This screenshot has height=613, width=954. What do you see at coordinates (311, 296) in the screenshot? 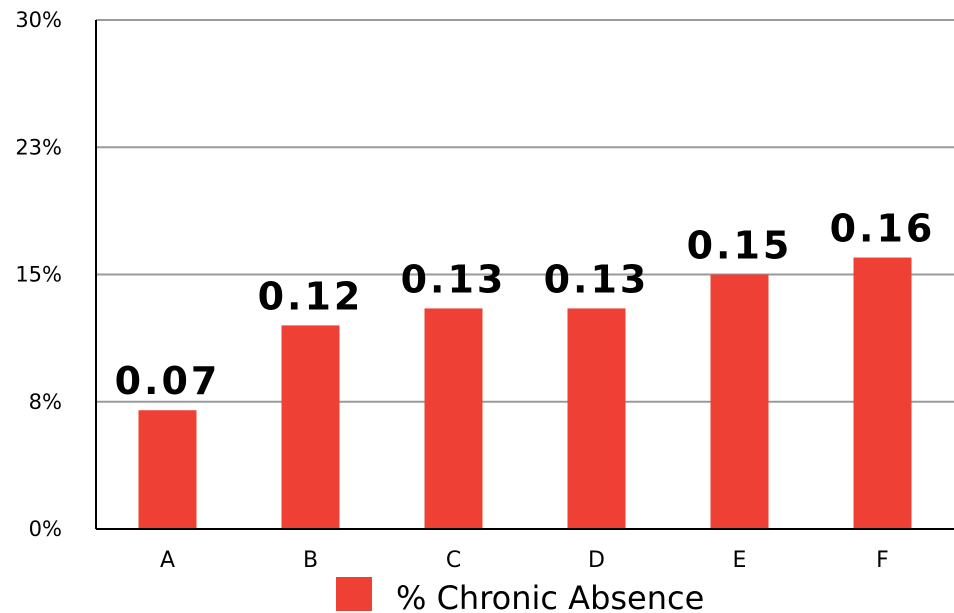
I see `data-label: 0.12` at bounding box center [311, 296].